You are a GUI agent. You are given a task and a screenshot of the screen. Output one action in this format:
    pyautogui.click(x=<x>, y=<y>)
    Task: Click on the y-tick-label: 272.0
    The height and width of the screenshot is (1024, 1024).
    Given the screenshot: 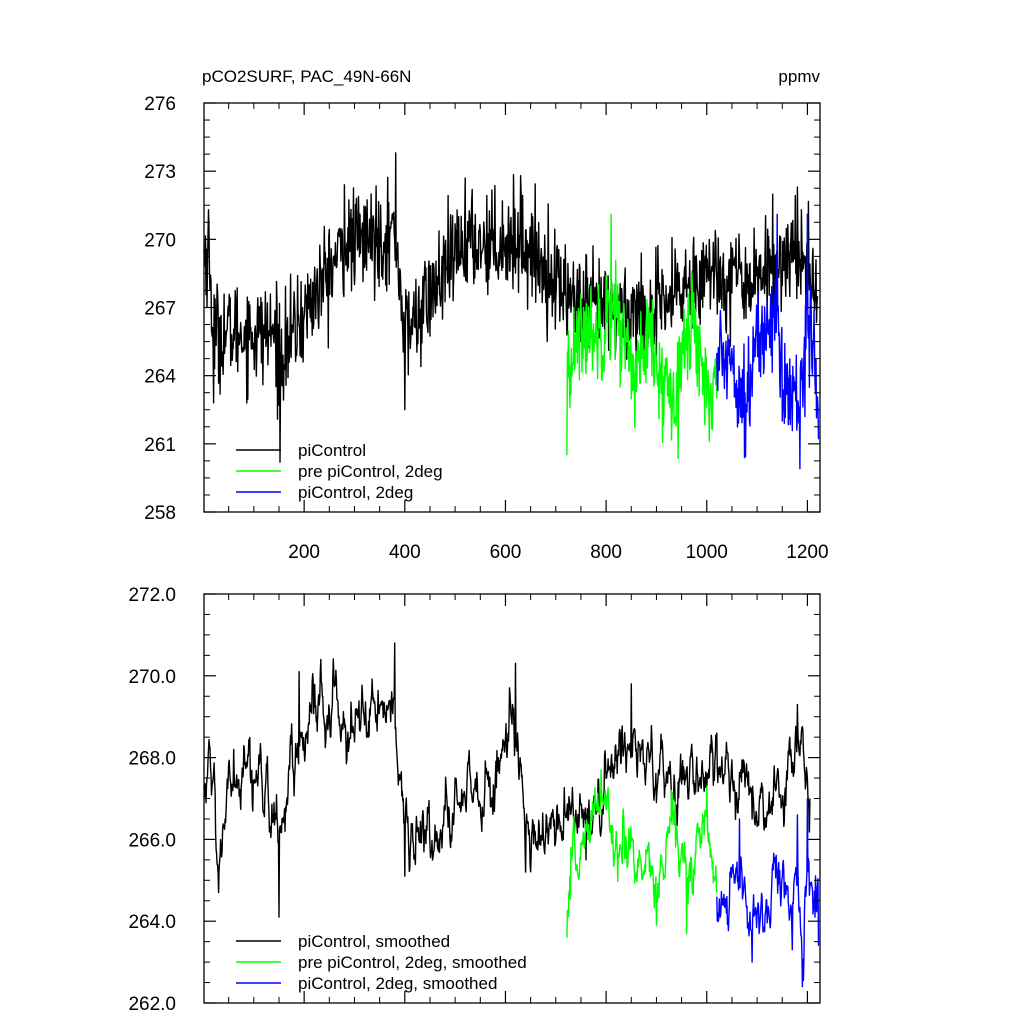 What is the action you would take?
    pyautogui.click(x=152, y=595)
    